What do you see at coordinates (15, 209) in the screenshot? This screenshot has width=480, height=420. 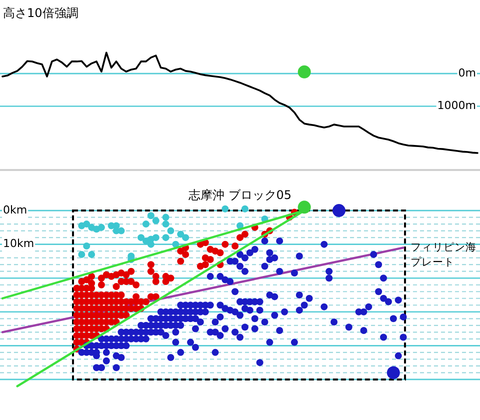 I see `y-tick-label: 0km` at bounding box center [15, 209].